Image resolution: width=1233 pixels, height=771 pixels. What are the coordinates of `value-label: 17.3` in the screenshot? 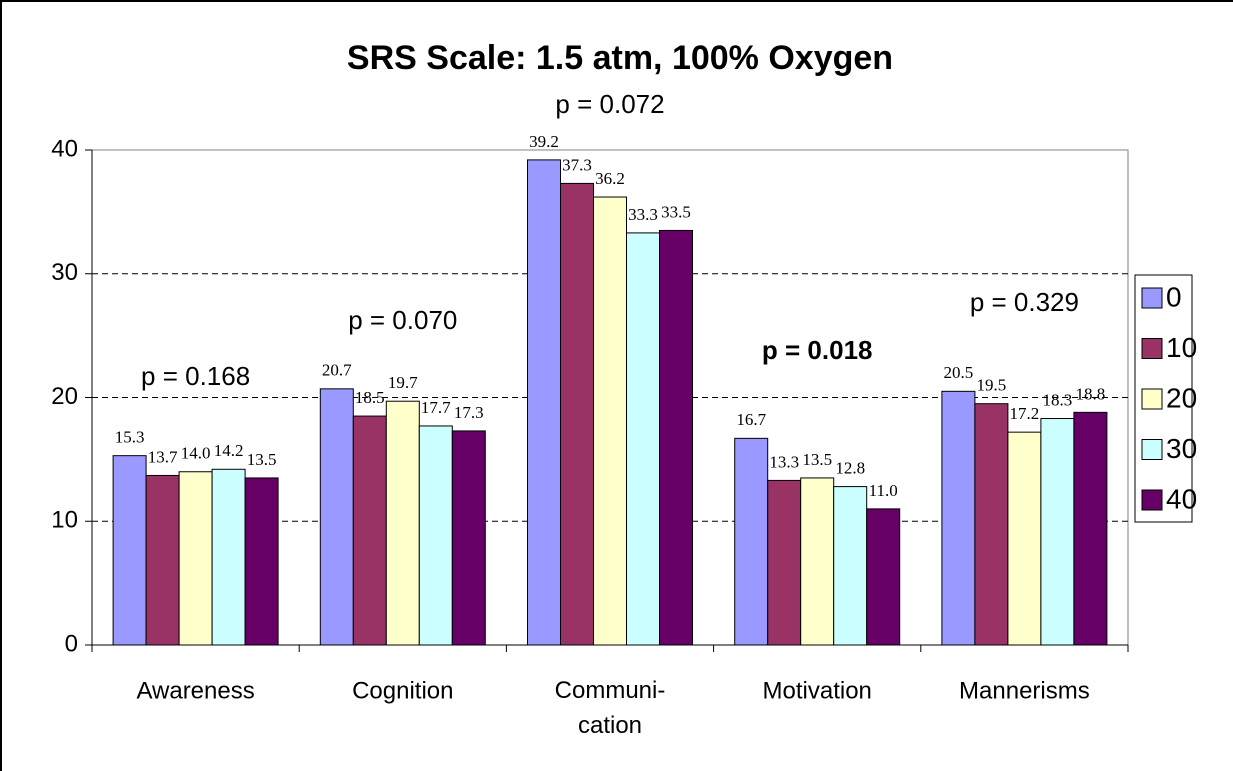 It's located at (469, 412).